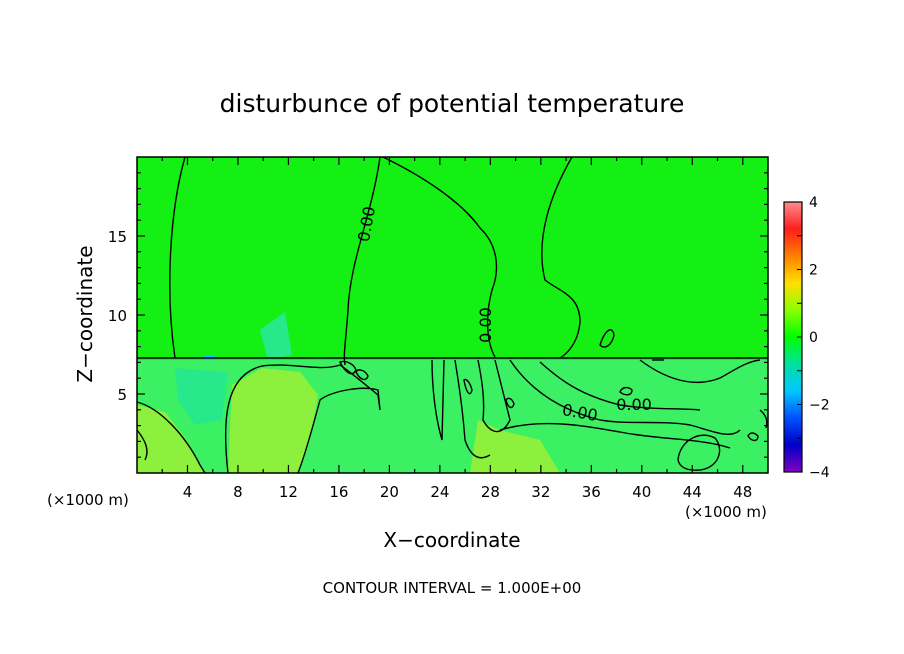  I want to click on y-axis-label: Z−coordinate, so click(85, 313).